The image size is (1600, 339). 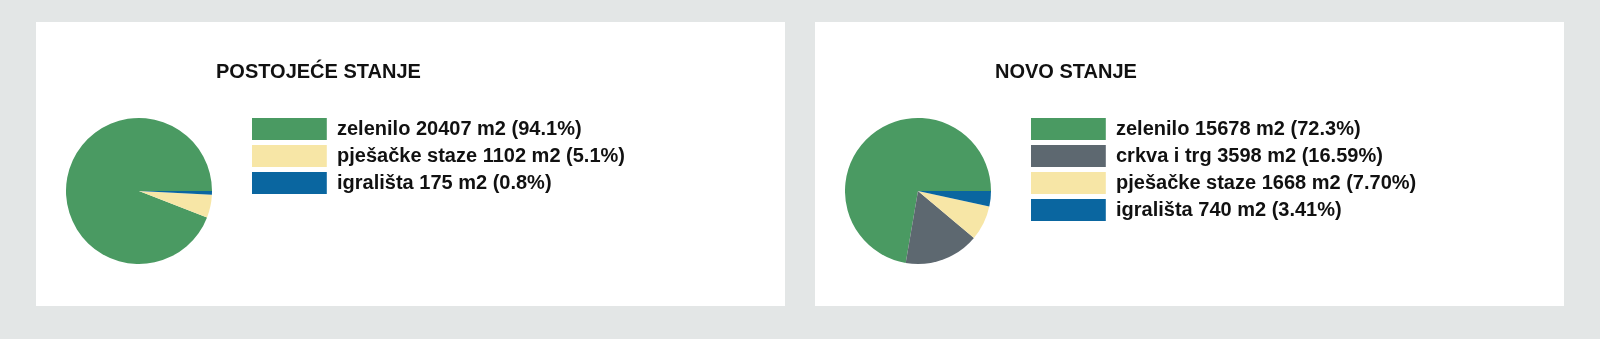 I want to click on legend-label: igrališta 740 m2 (3.41%), so click(x=1229, y=209).